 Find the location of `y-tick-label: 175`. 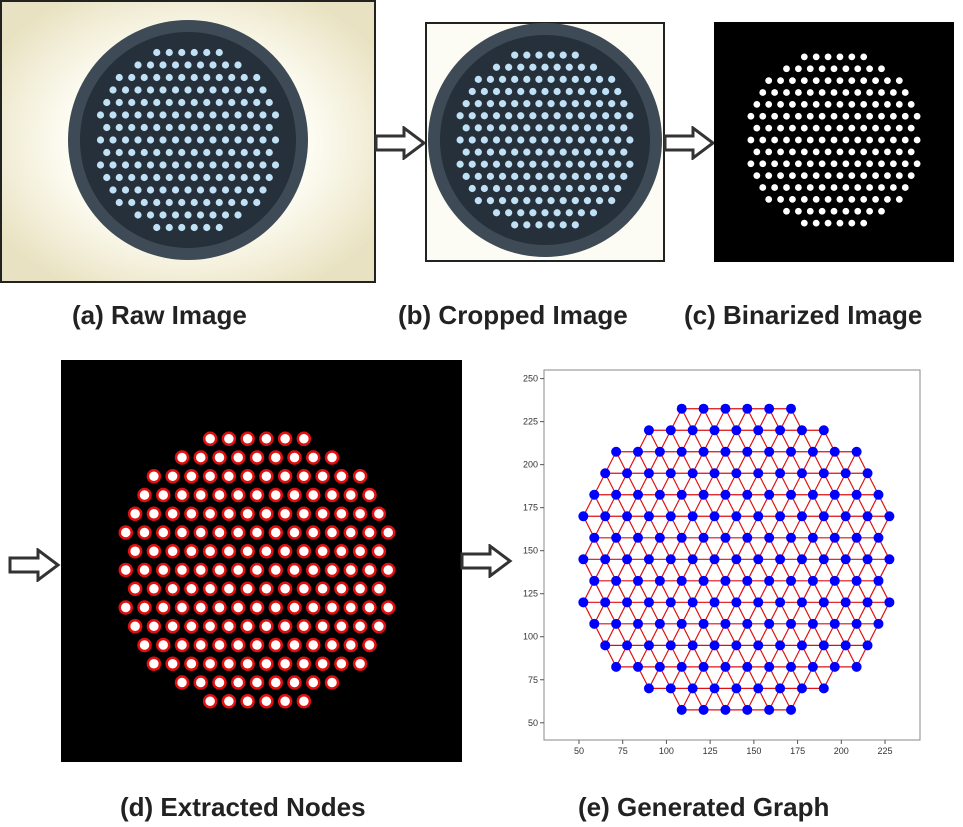

y-tick-label: 175 is located at coordinates (530, 508).